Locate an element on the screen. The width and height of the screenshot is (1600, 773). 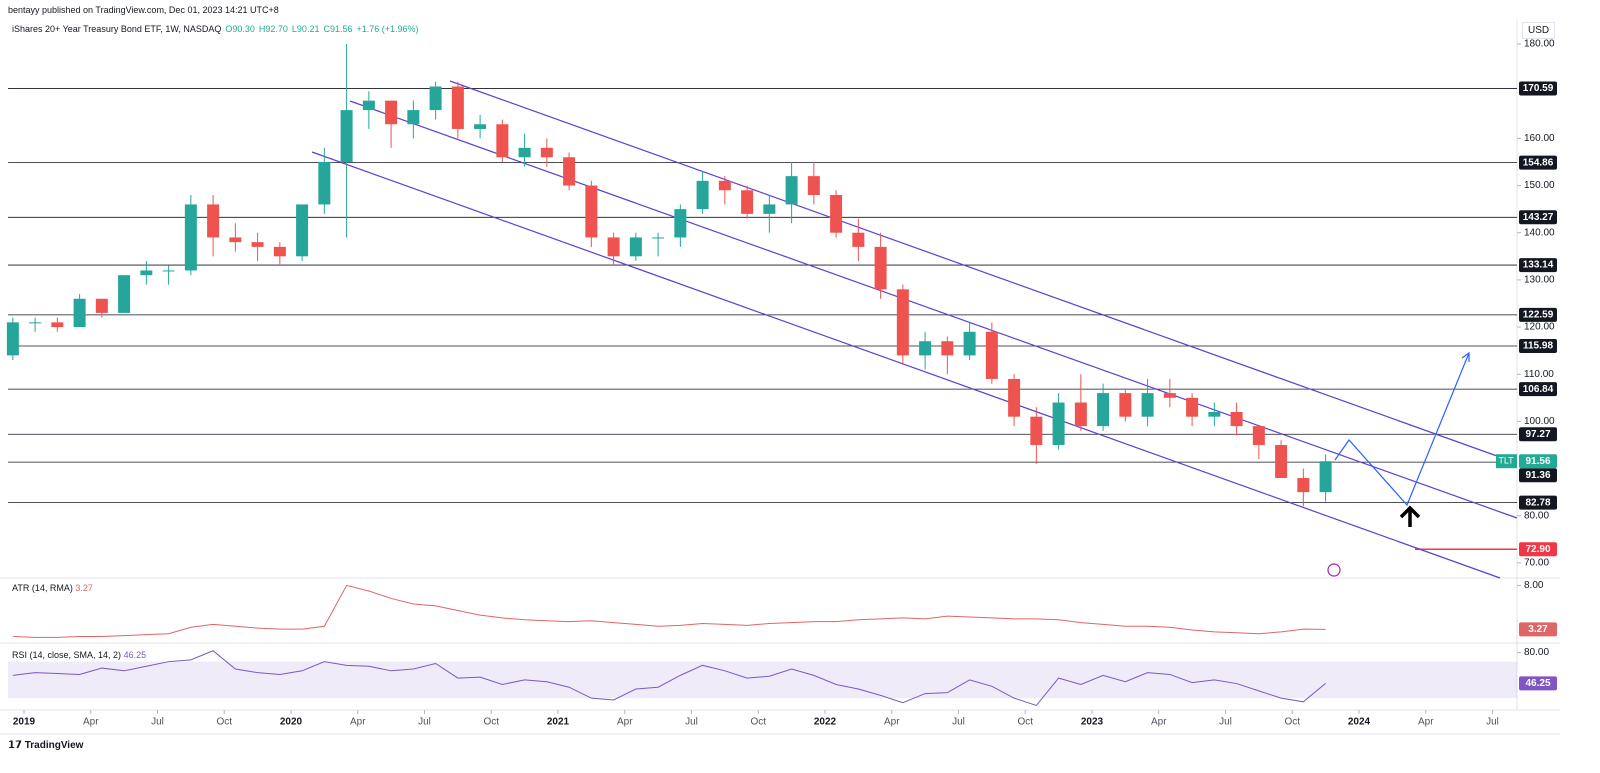
y-tick-label: 110.00 is located at coordinates (1539, 374).